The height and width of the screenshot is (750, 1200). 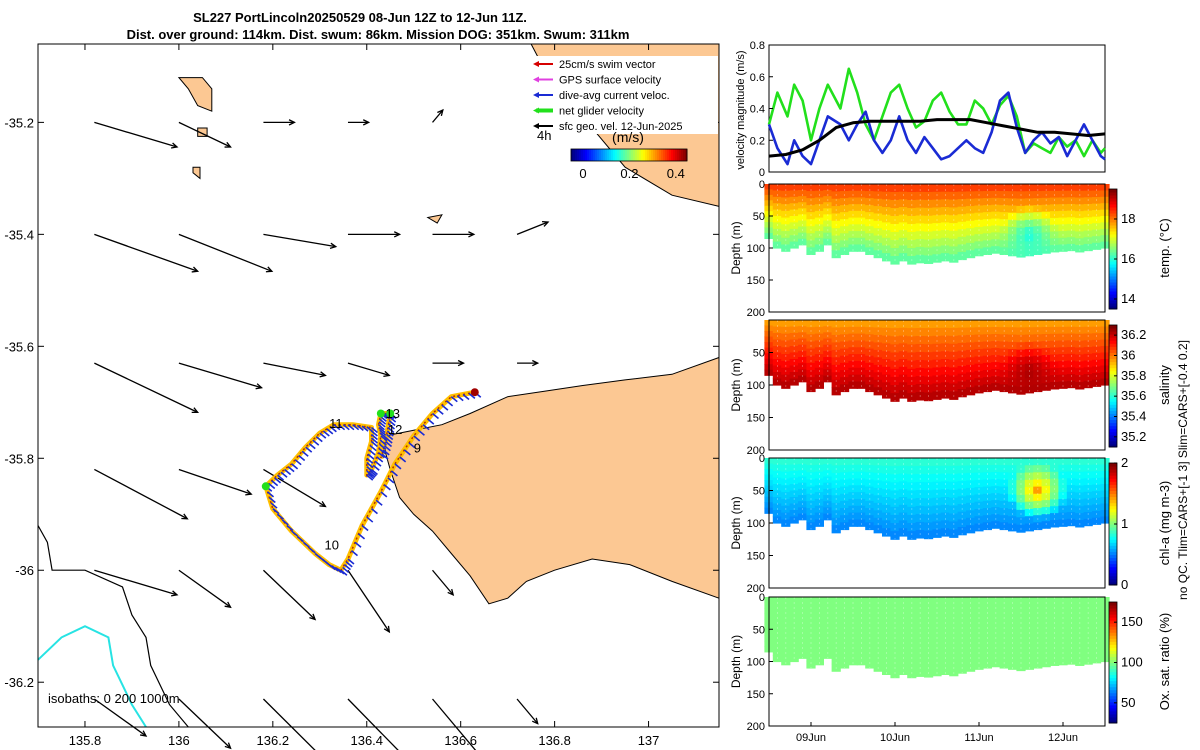 I want to click on current-arrow, so click(x=373, y=724).